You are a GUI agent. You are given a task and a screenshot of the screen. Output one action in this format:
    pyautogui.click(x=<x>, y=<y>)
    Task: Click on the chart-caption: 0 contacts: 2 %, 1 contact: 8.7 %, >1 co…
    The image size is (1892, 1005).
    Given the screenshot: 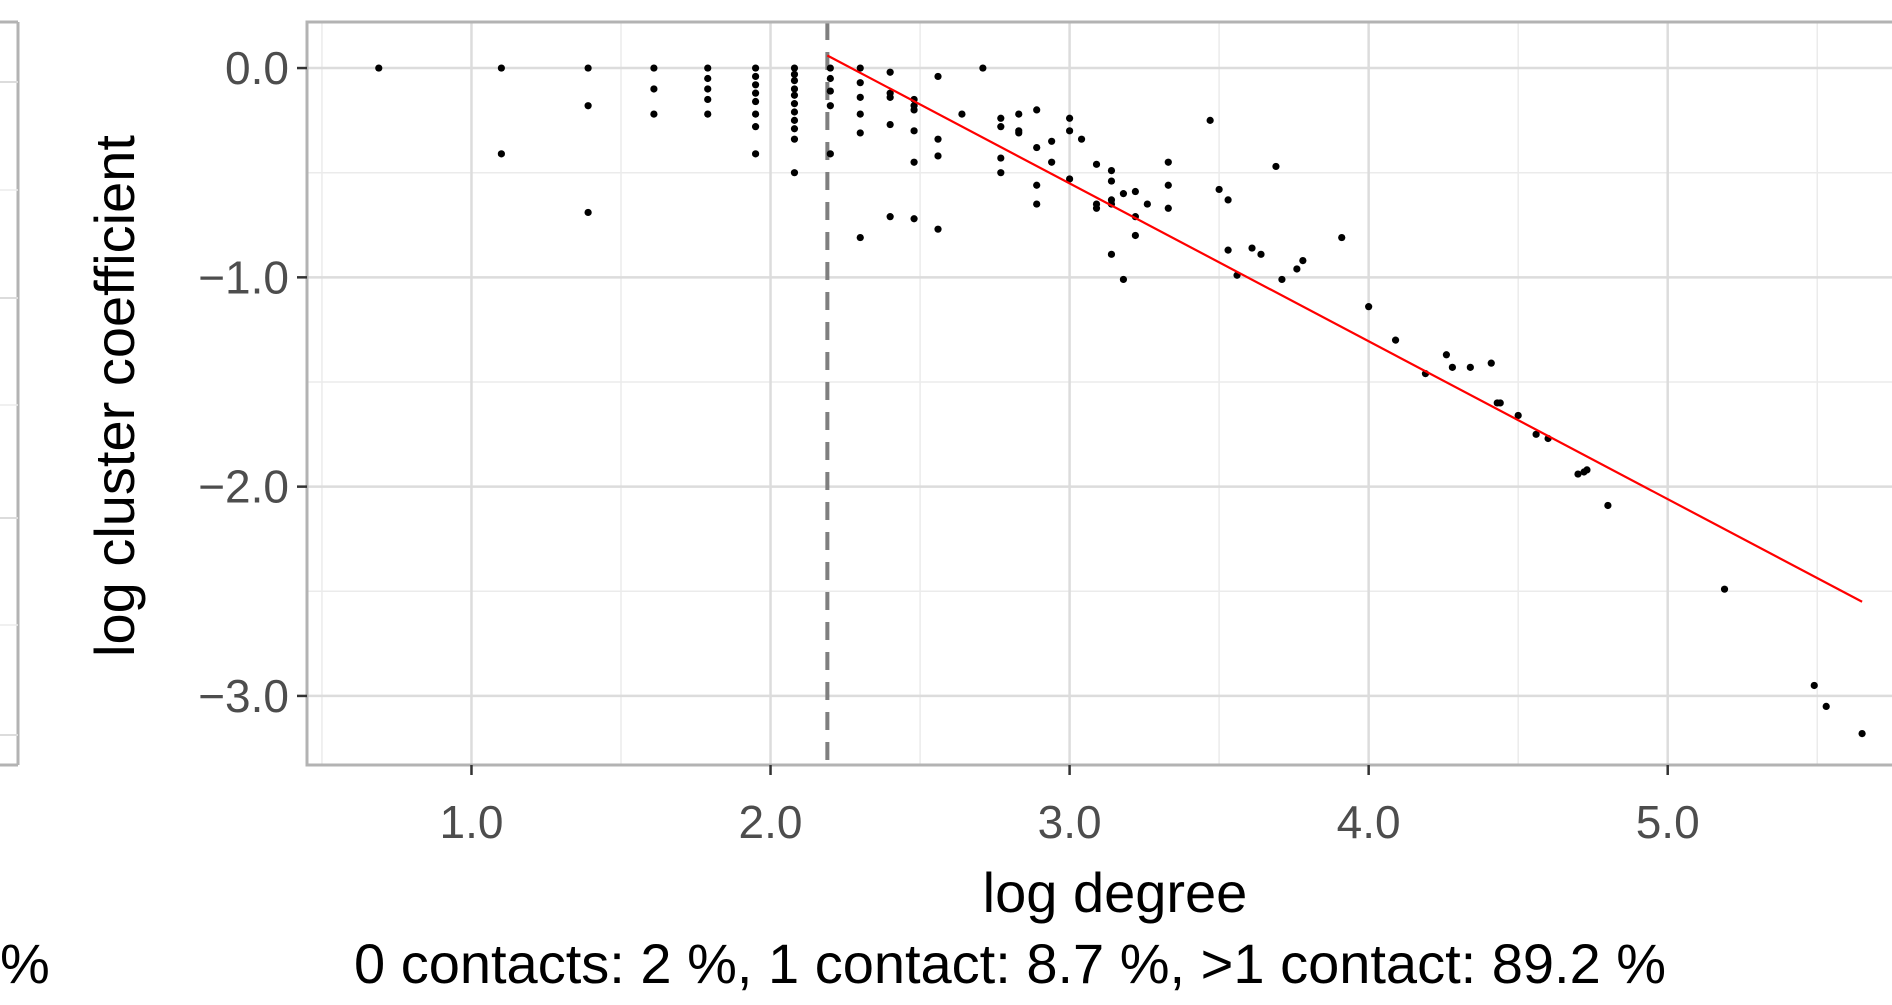 What is the action you would take?
    pyautogui.click(x=1010, y=963)
    